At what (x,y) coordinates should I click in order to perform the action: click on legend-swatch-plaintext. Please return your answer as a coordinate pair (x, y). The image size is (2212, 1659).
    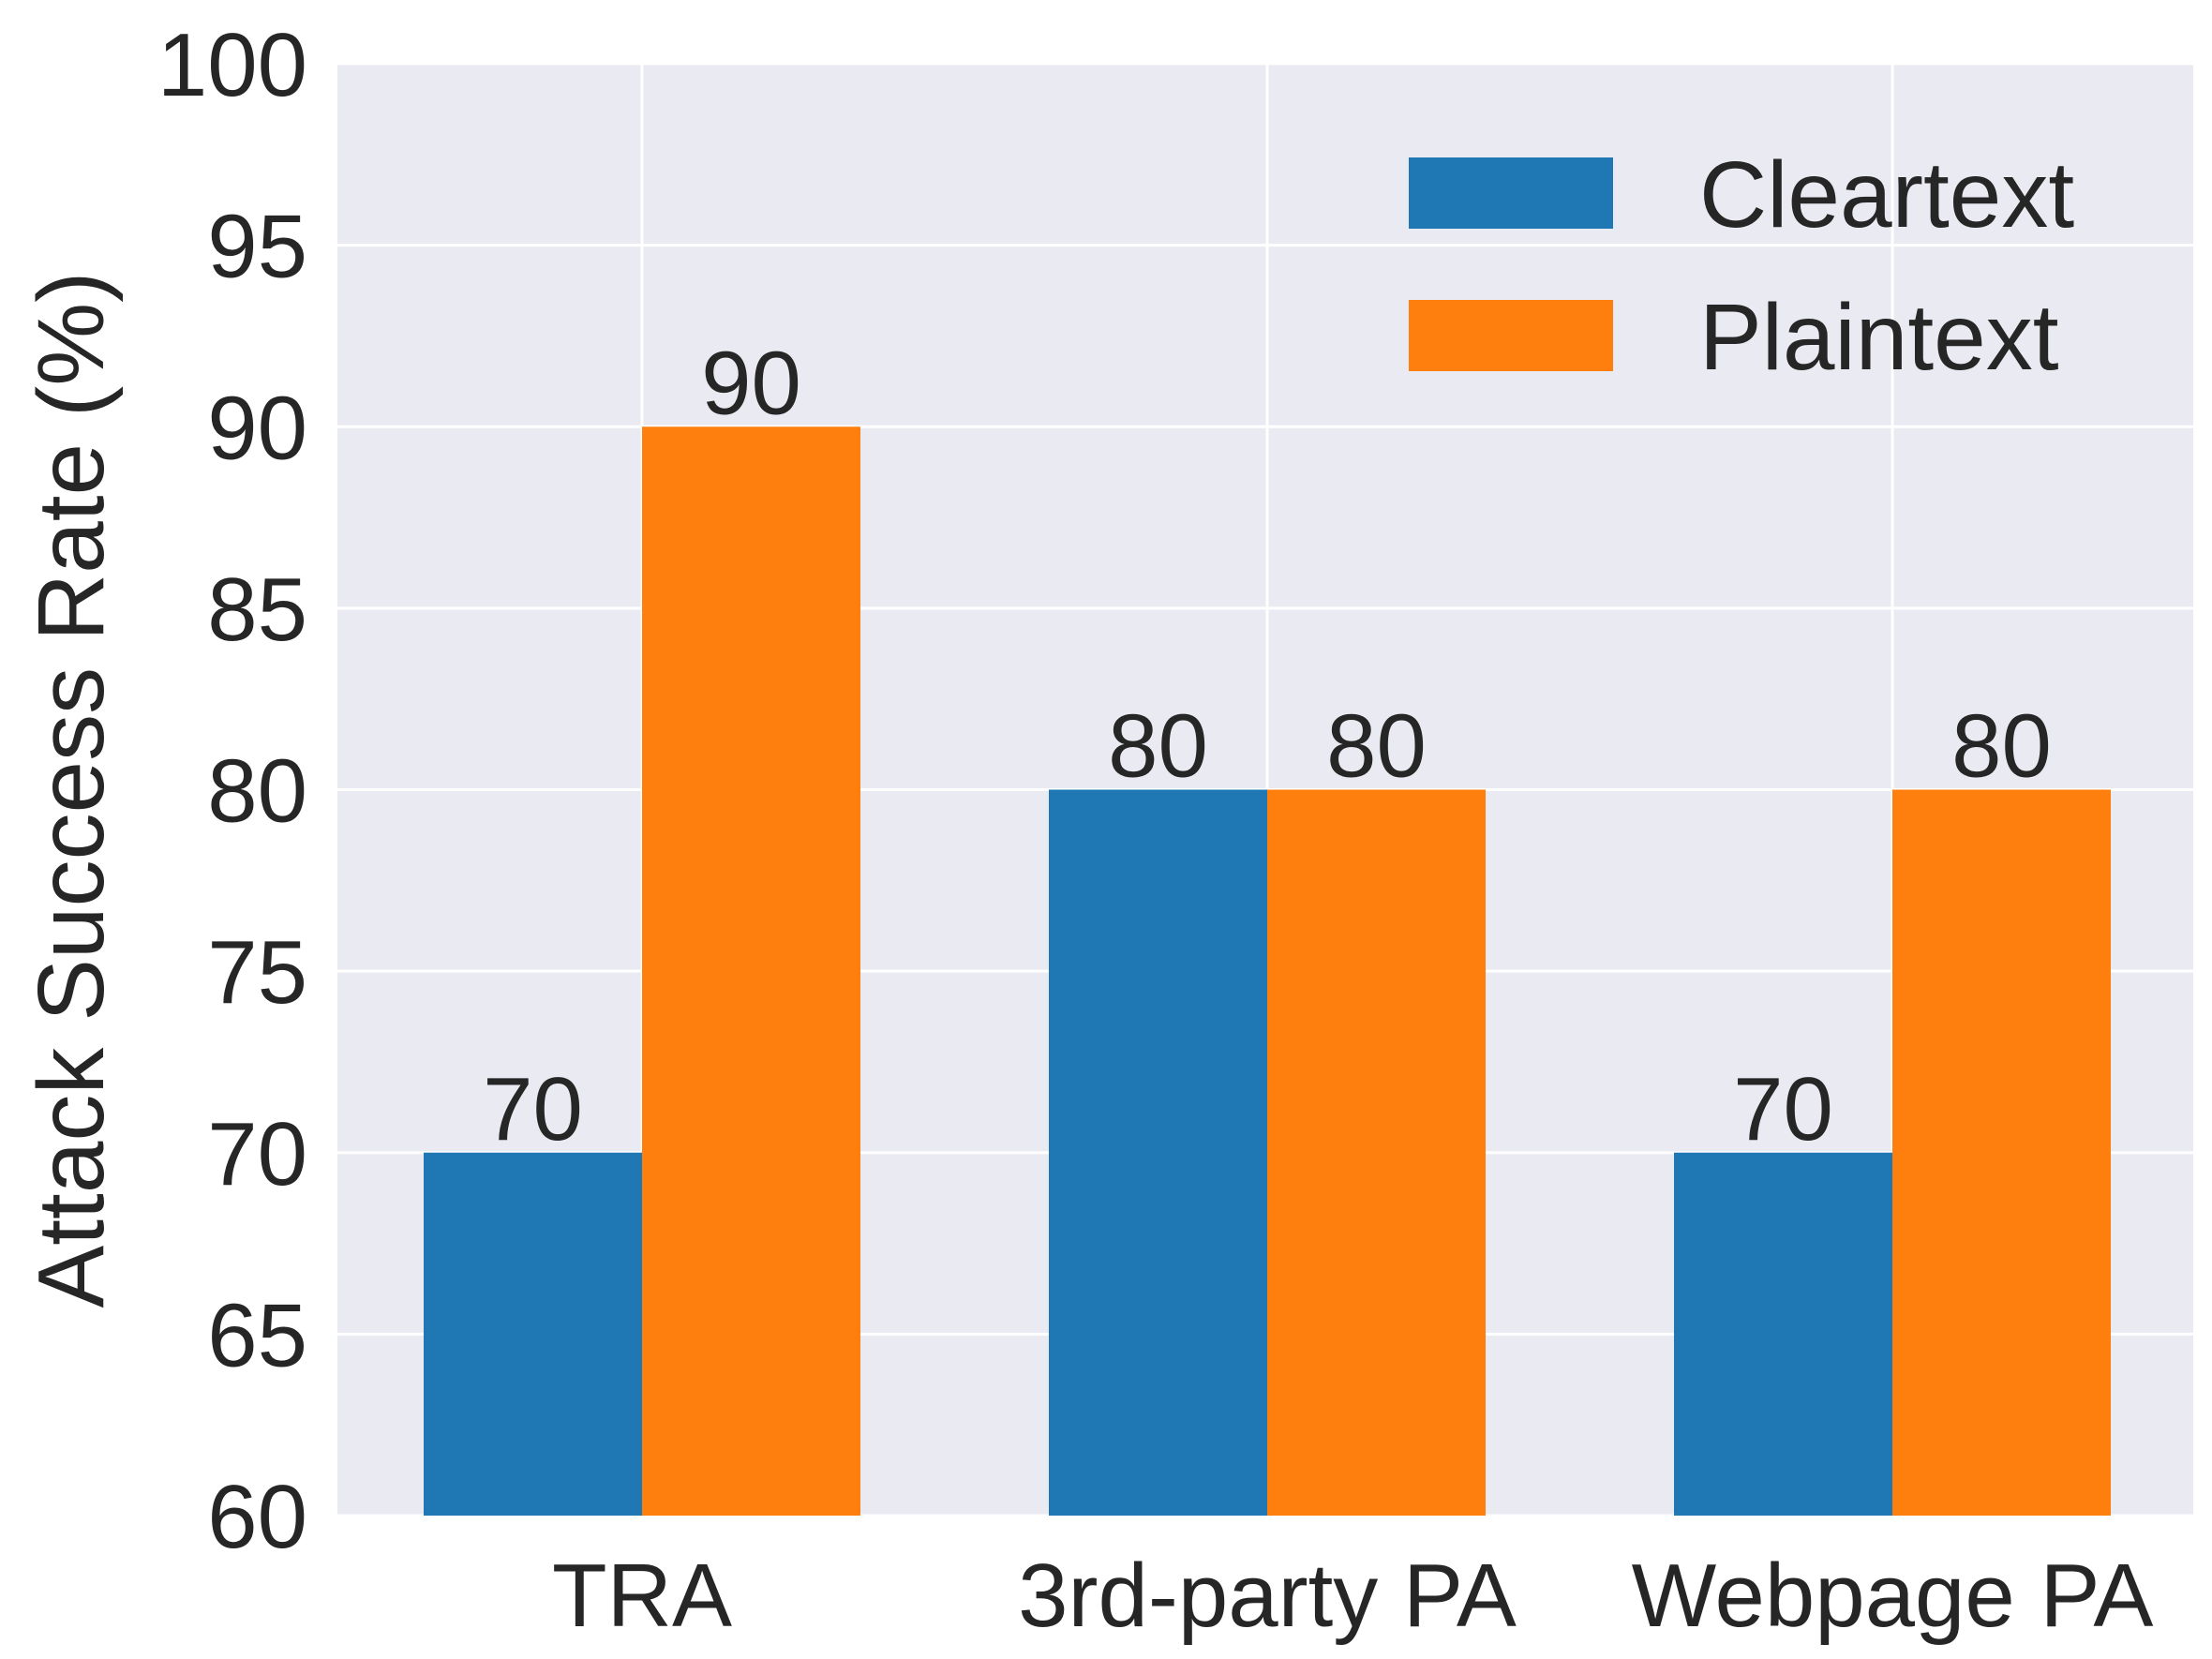
    Looking at the image, I should click on (1511, 335).